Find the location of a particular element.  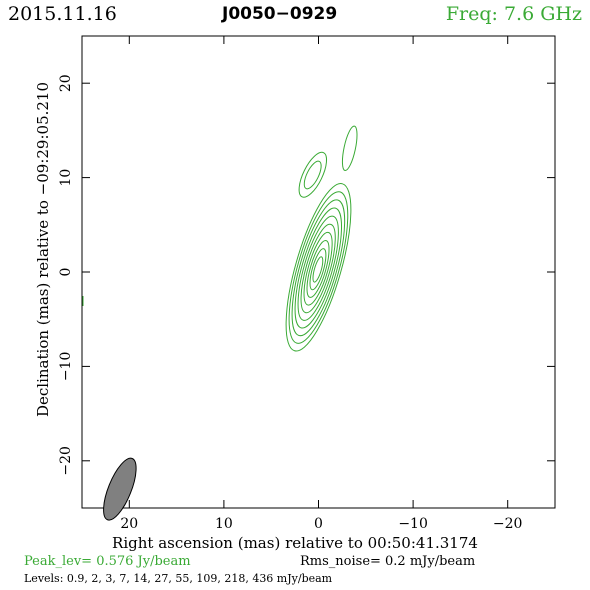

y-tick-label: 0 is located at coordinates (66, 272).